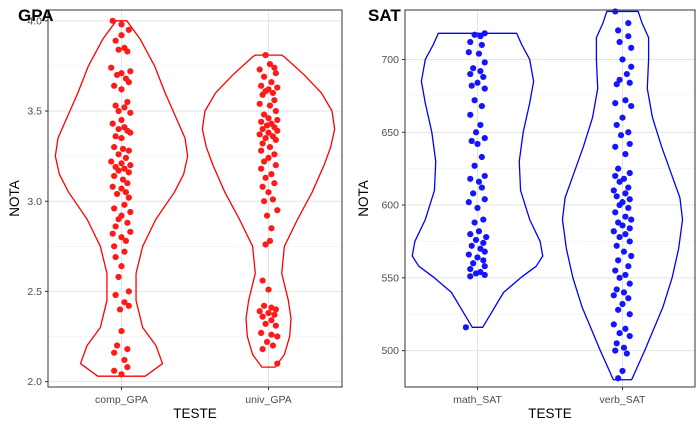 The image size is (700, 432). What do you see at coordinates (390, 351) in the screenshot?
I see `y-tick-label: 500` at bounding box center [390, 351].